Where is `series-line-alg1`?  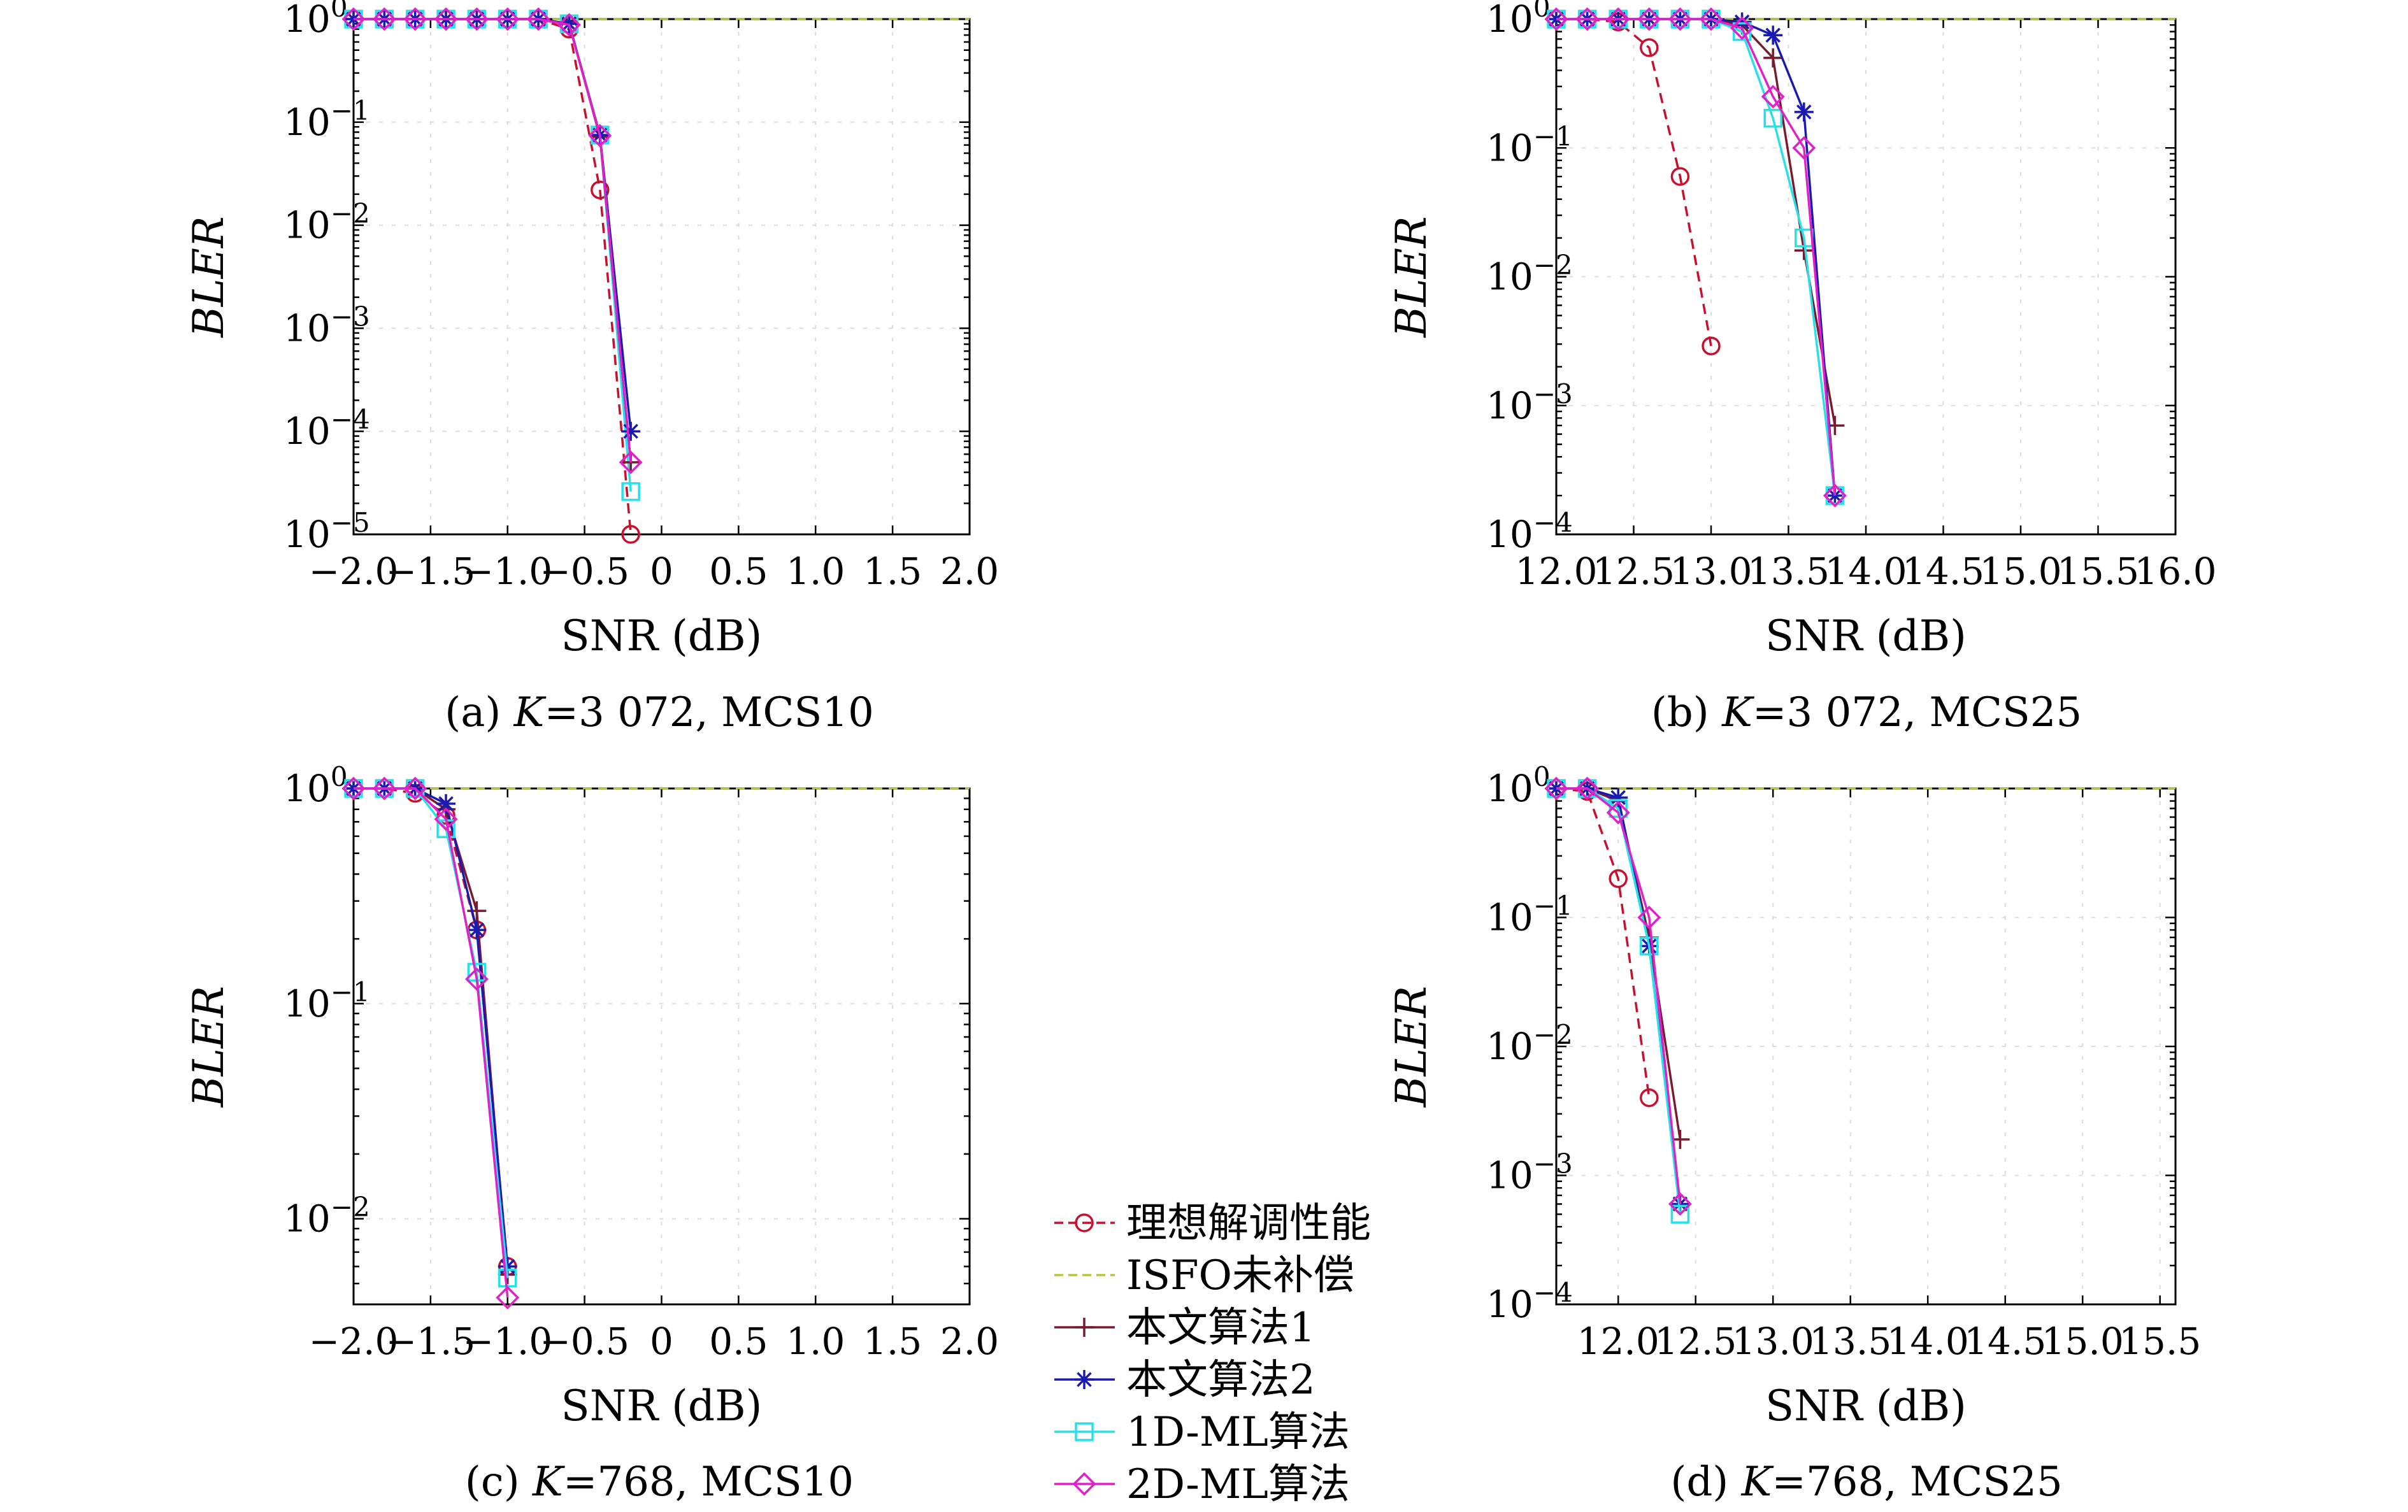
series-line-alg1 is located at coordinates (493, 240).